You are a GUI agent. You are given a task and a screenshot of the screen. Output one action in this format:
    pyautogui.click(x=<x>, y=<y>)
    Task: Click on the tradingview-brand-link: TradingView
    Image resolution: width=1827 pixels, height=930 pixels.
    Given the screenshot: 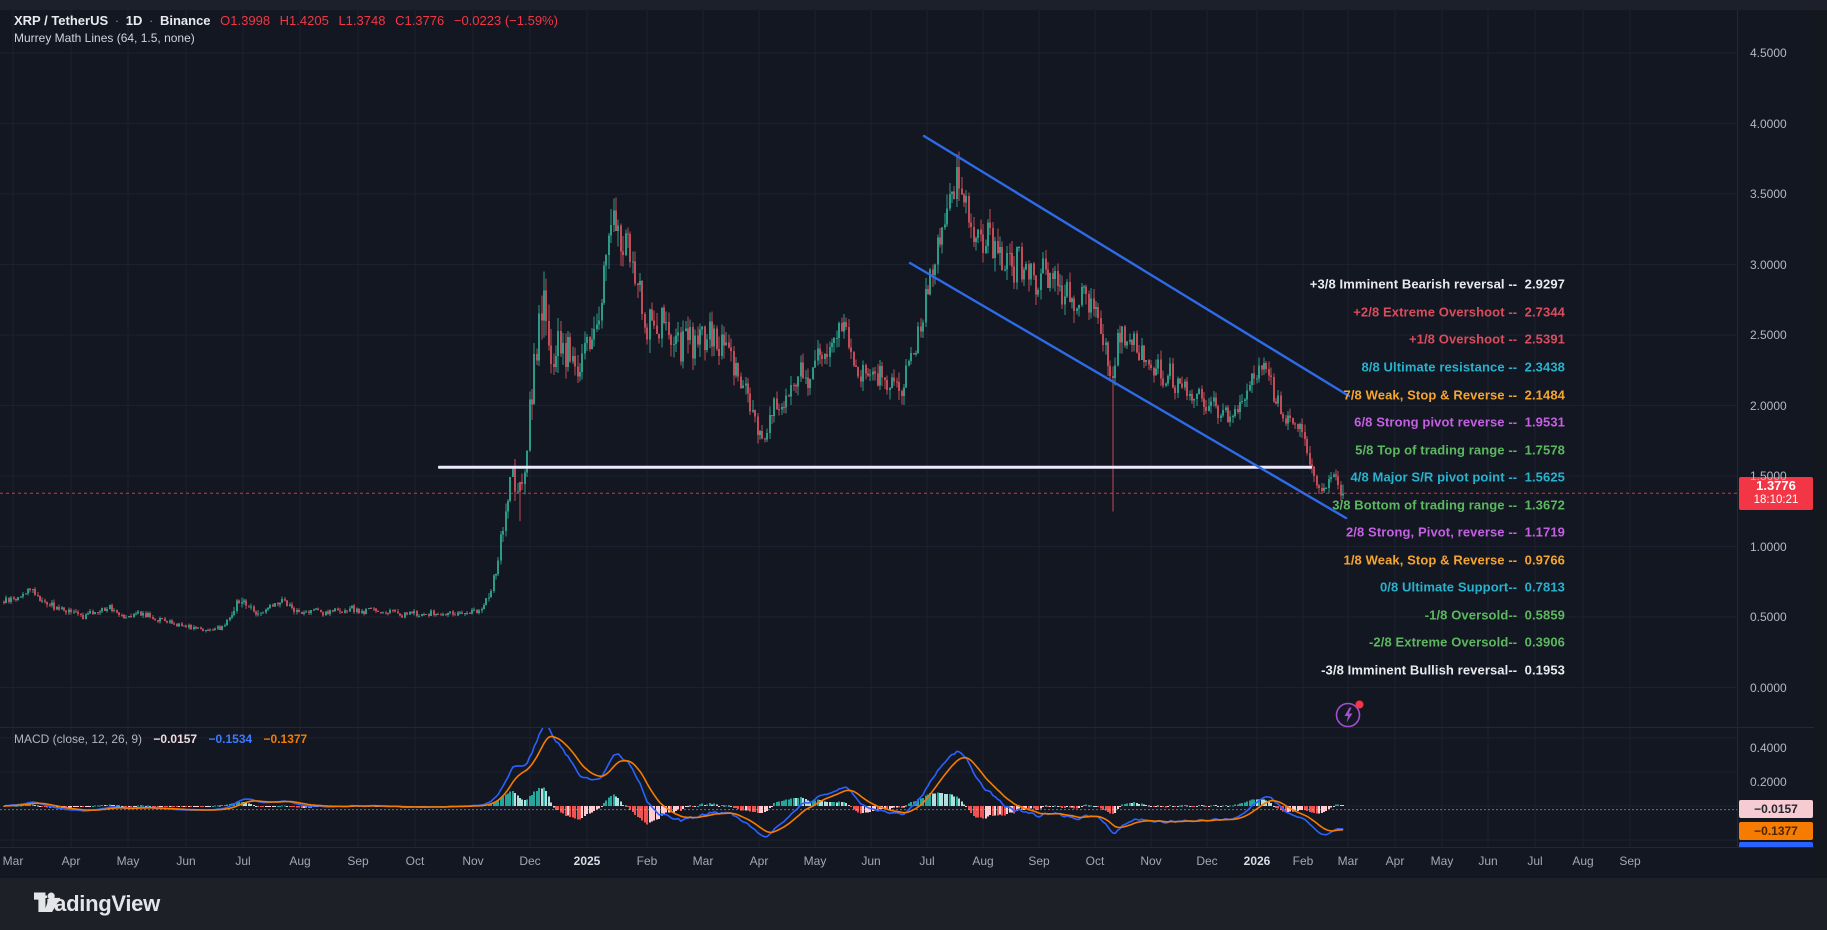 What is the action you would take?
    pyautogui.click(x=97, y=904)
    